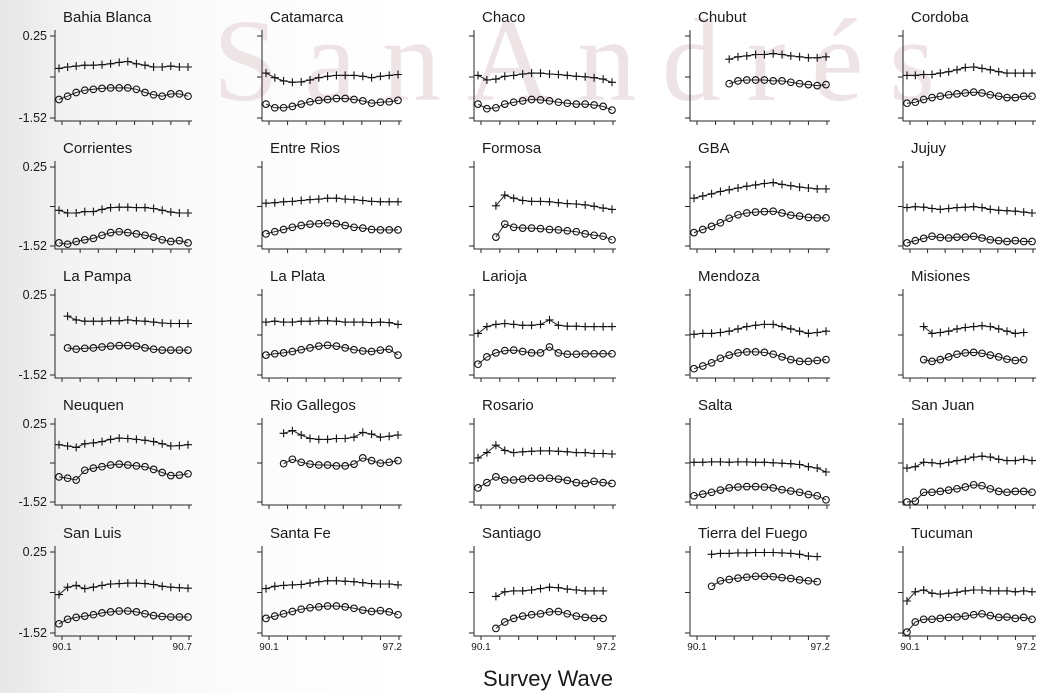 The image size is (1038, 693). I want to click on panel-title: Rosario, so click(508, 405).